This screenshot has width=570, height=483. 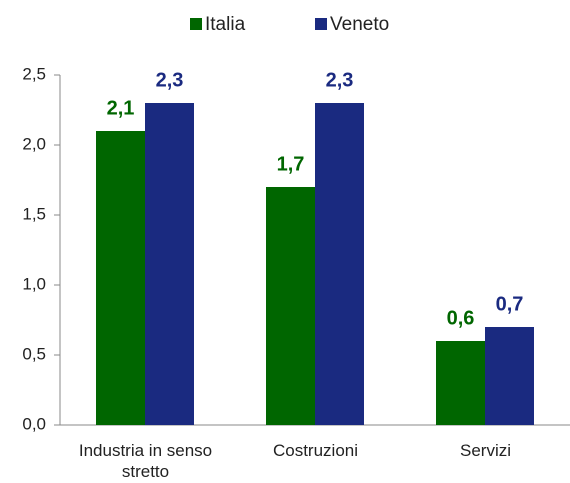 What do you see at coordinates (359, 24) in the screenshot?
I see `legend-label: Veneto` at bounding box center [359, 24].